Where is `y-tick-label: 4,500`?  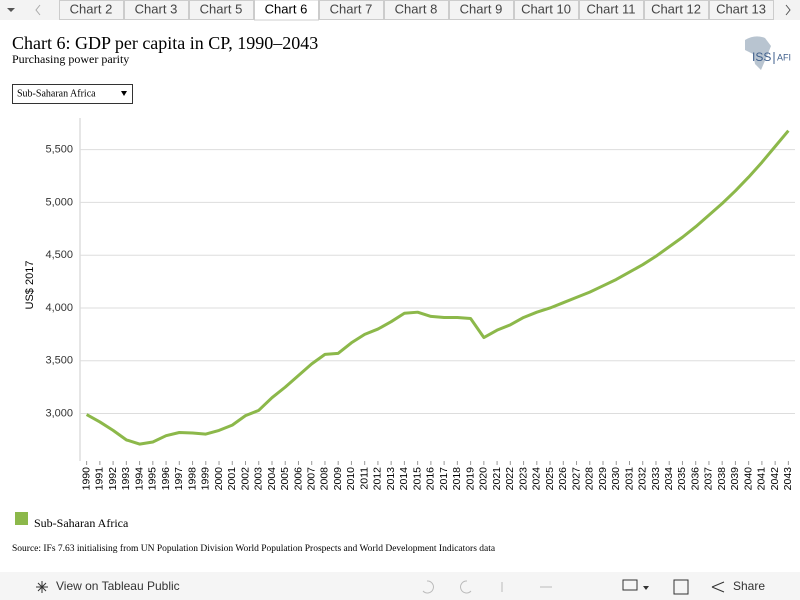
y-tick-label: 4,500 is located at coordinates (59, 255).